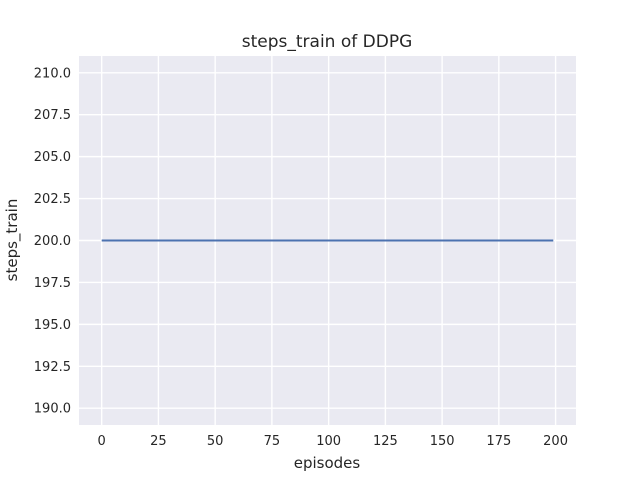 The height and width of the screenshot is (480, 640). Describe the element at coordinates (327, 42) in the screenshot. I see `chart-title: steps_train of DDPG` at that location.